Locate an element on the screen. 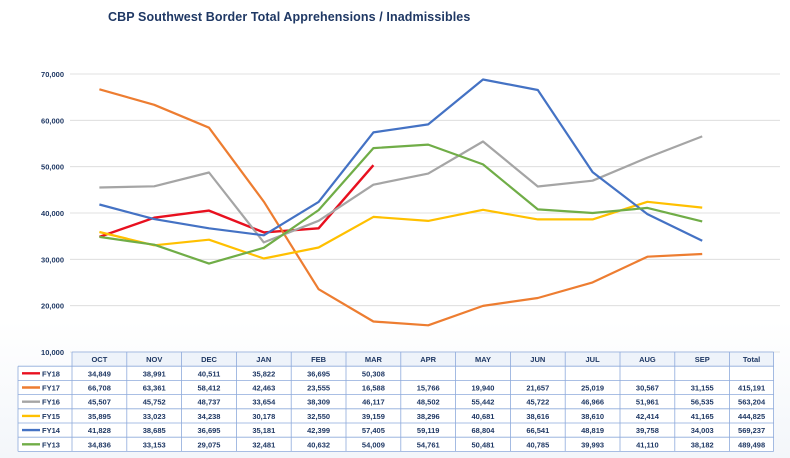 This screenshot has width=790, height=458. x-tick-label: JUN is located at coordinates (537, 359).